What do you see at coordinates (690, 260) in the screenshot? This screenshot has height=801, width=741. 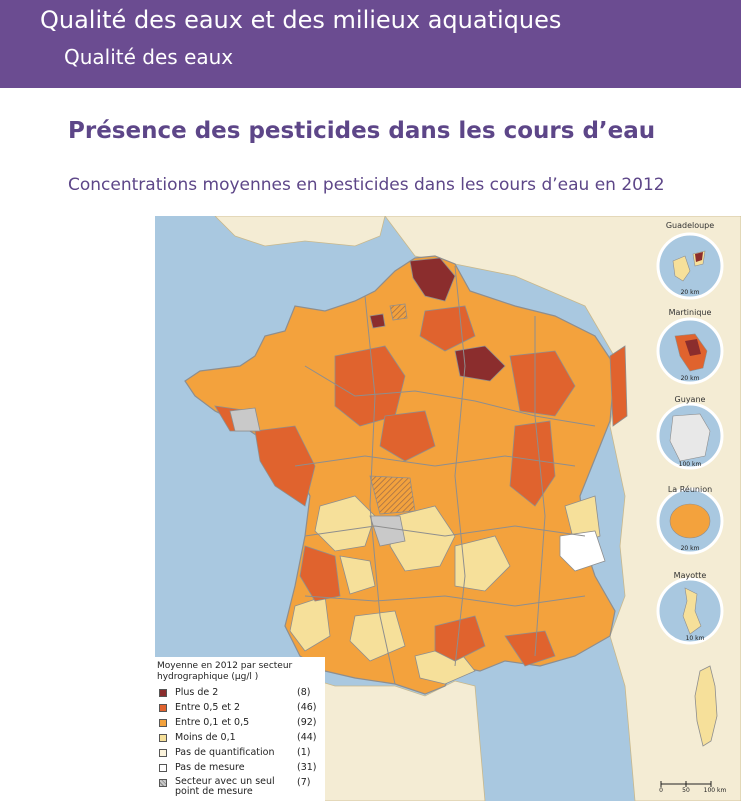 I see `inset-guadeloupe: Guadeloupe 20 km` at bounding box center [690, 260].